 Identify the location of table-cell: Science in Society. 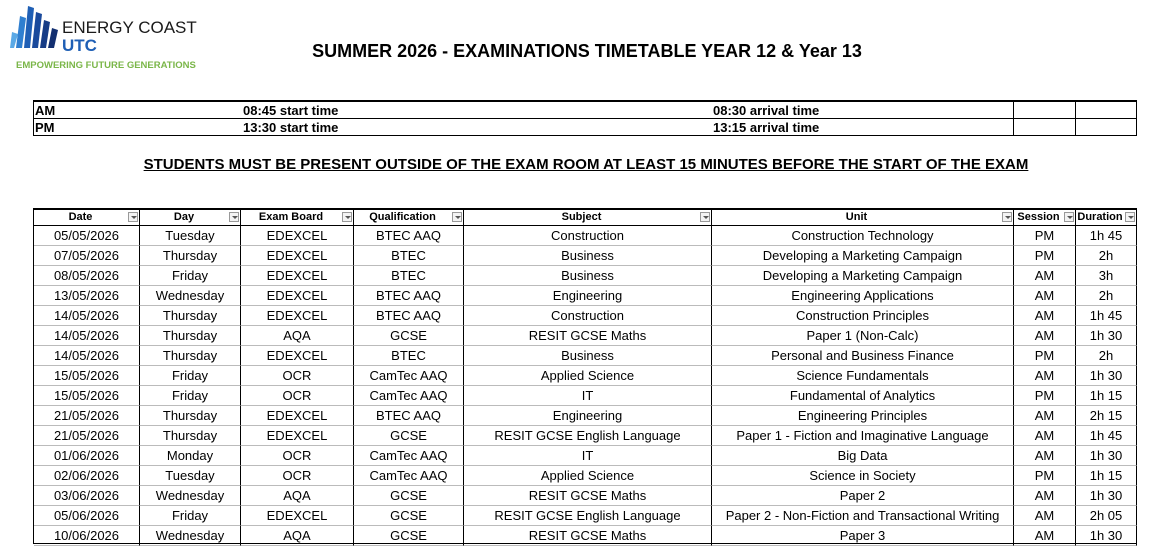
(863, 476).